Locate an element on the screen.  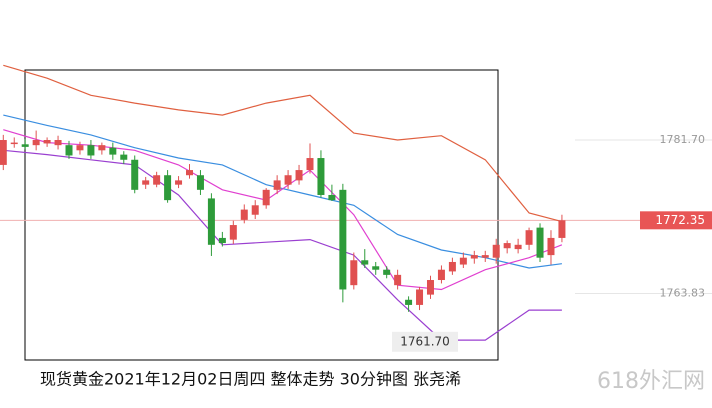
y-tick-label: 1763.83 is located at coordinates (683, 293).